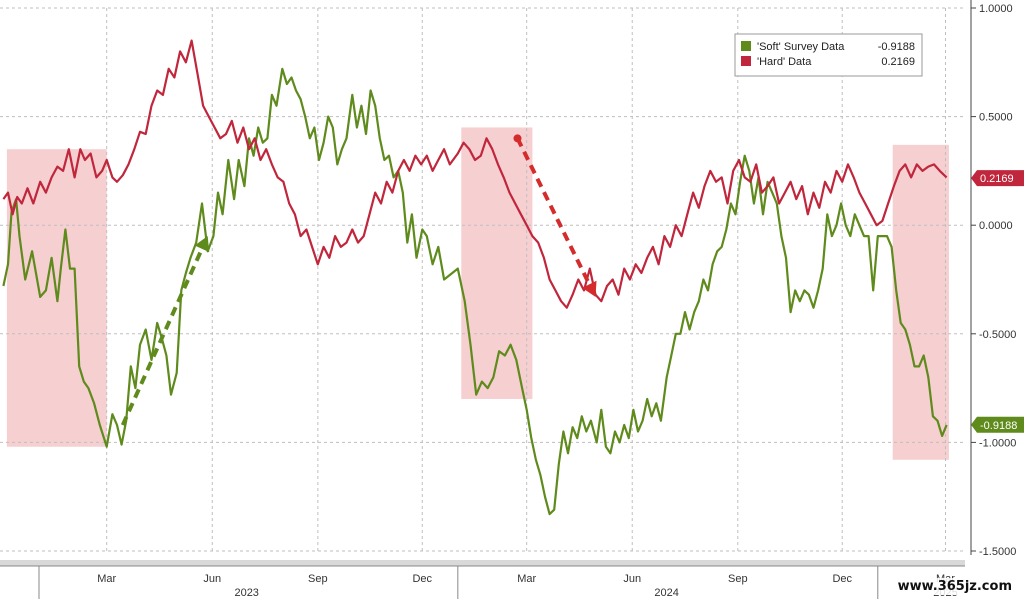 The image size is (1024, 599). I want to click on legend-box, so click(828, 55).